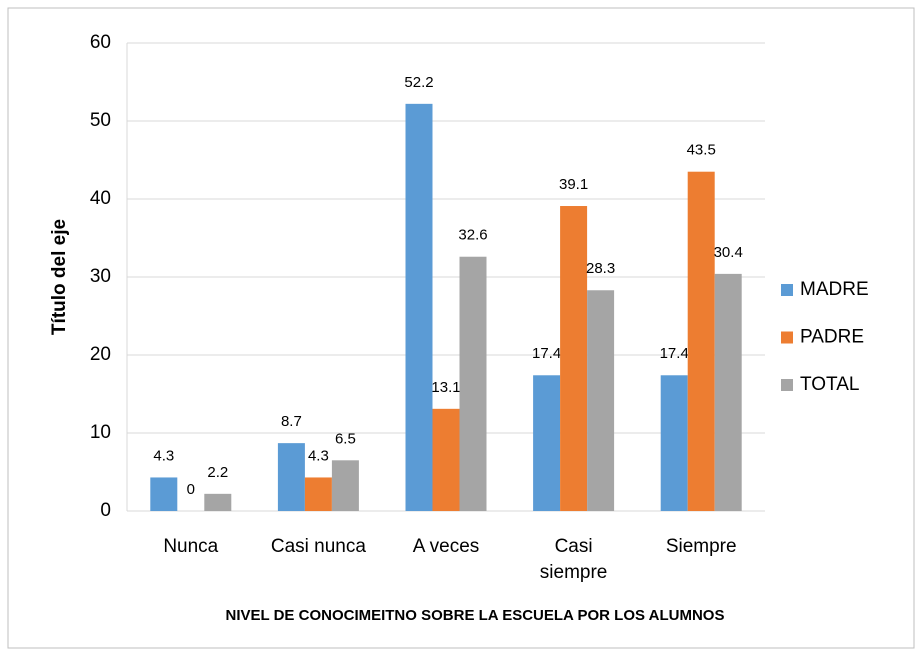 Image resolution: width=923 pixels, height=654 pixels. What do you see at coordinates (728, 252) in the screenshot?
I see `value-label: 30.4` at bounding box center [728, 252].